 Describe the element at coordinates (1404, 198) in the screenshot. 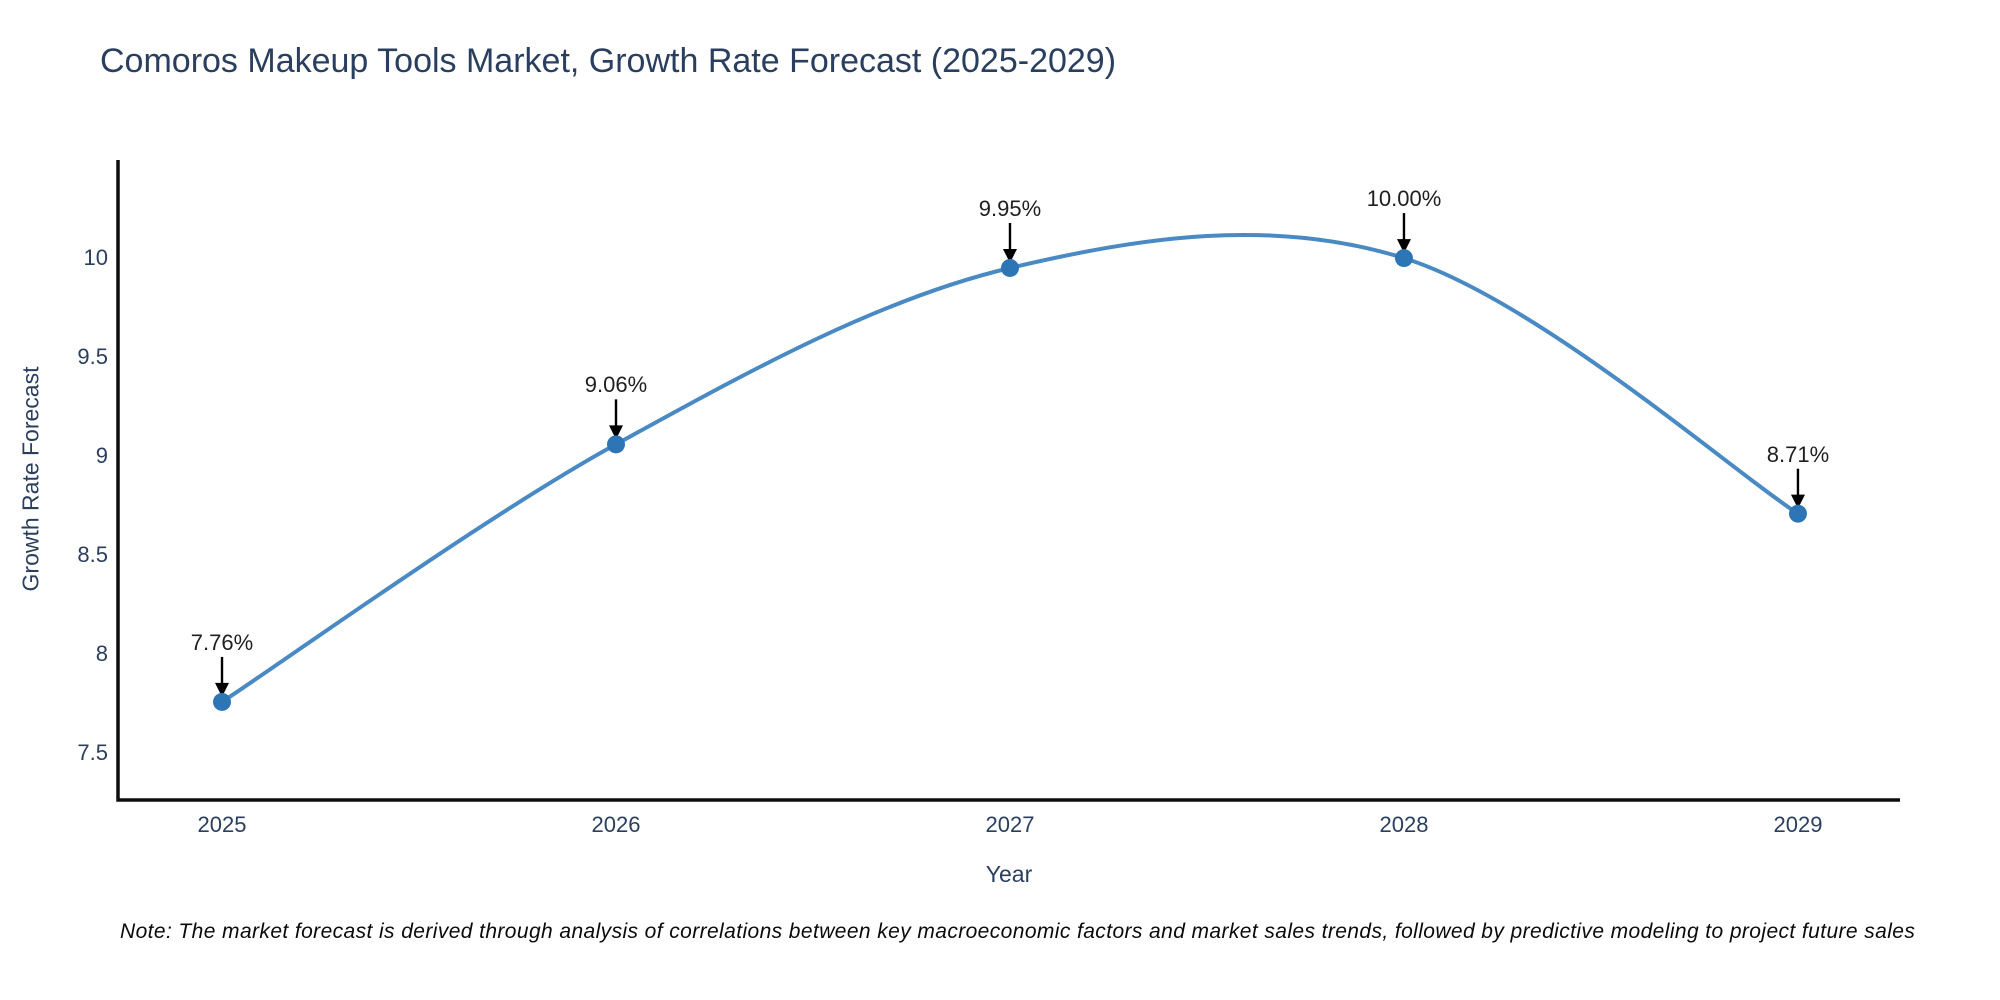

I see `point-annotation: 10.00%` at that location.